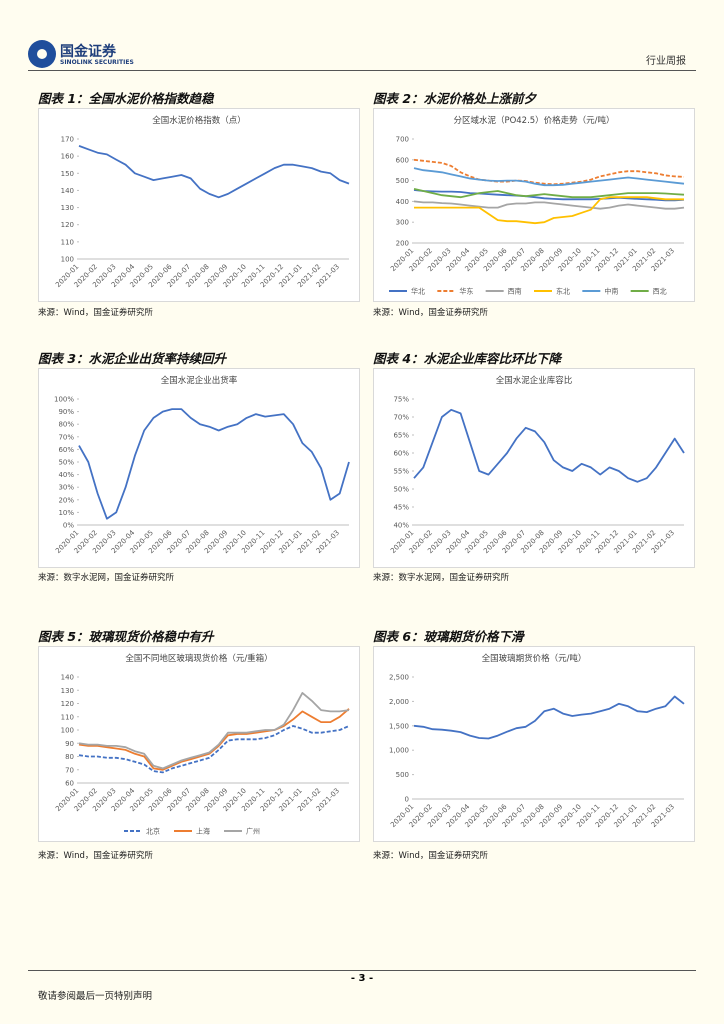 The height and width of the screenshot is (1024, 724). Describe the element at coordinates (69, 784) in the screenshot. I see `y-tick-label: 60` at that location.